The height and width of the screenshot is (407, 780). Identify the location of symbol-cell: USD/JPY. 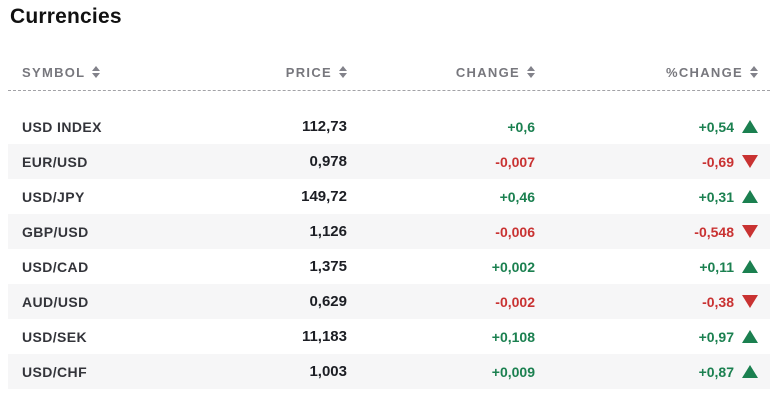
(53, 196).